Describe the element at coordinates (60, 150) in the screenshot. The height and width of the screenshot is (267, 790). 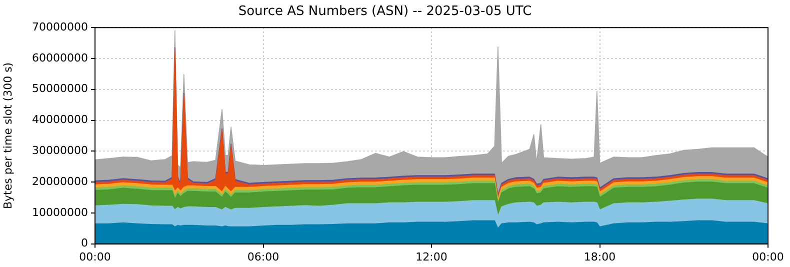
I see `y-tick-label: 30000000` at that location.